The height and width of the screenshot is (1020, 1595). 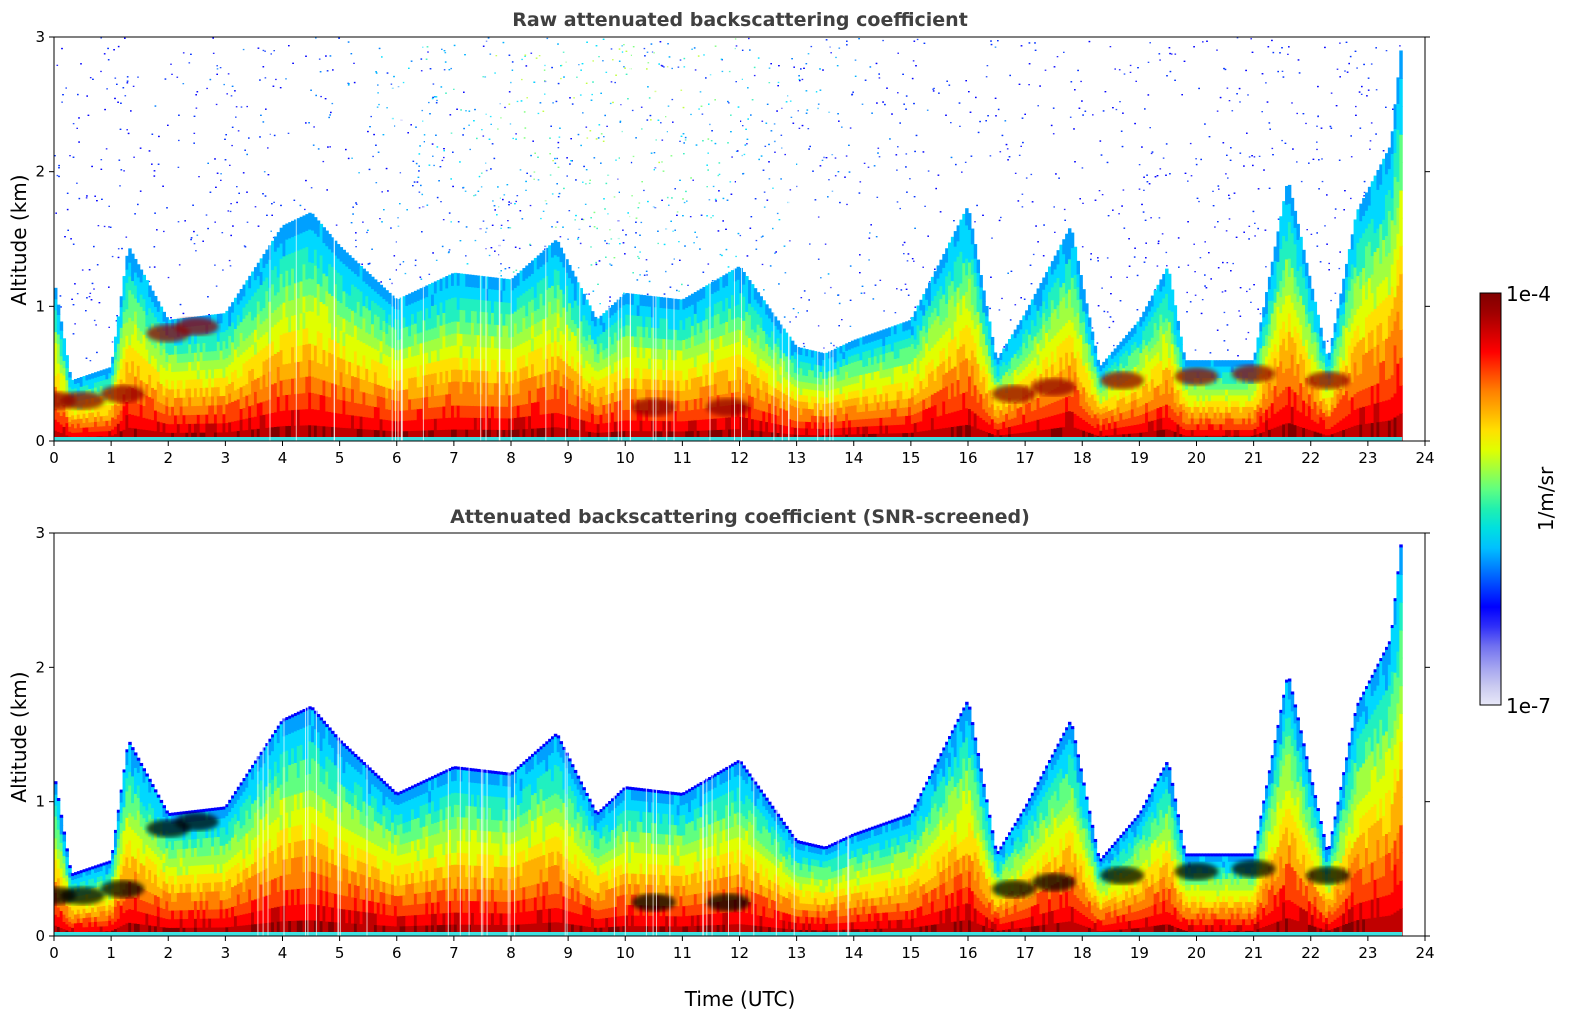 I want to click on panel-screened-ylabel: Altitude (km), so click(x=19, y=736).